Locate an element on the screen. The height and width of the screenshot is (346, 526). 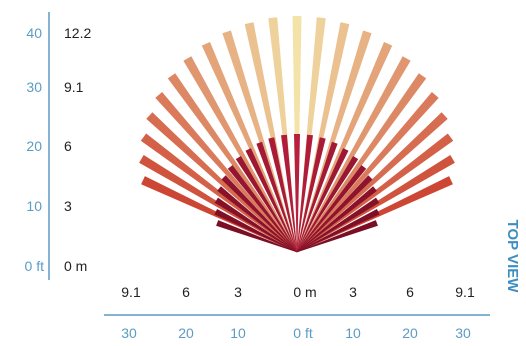
inner-coverage-fan is located at coordinates (297, 193).